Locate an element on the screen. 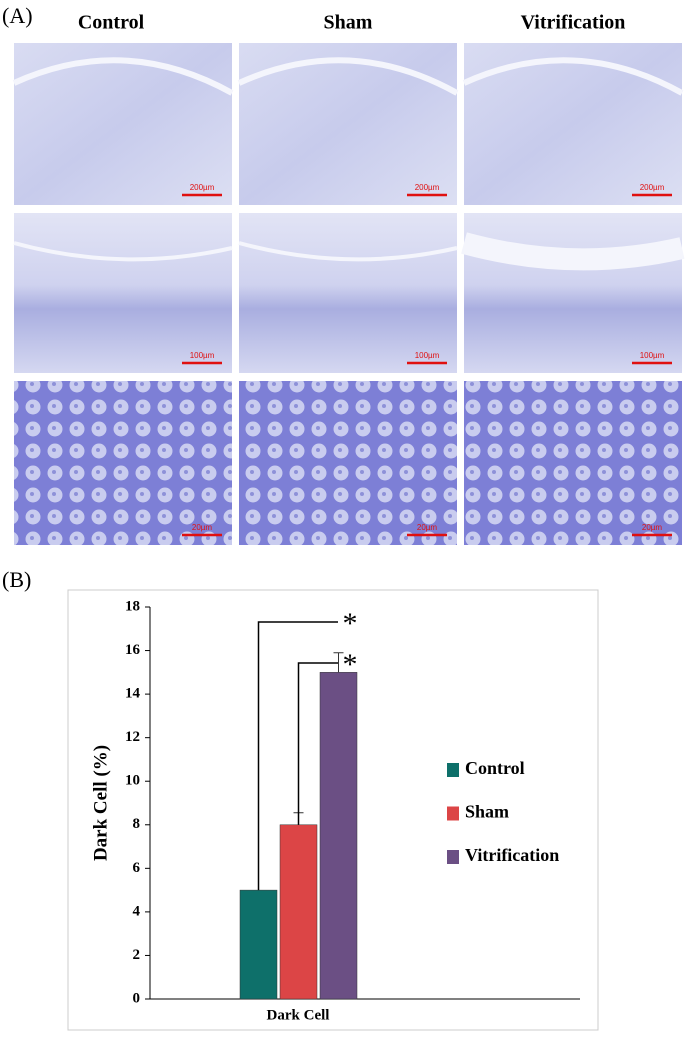  y-tick-label: 12 is located at coordinates (132, 737).